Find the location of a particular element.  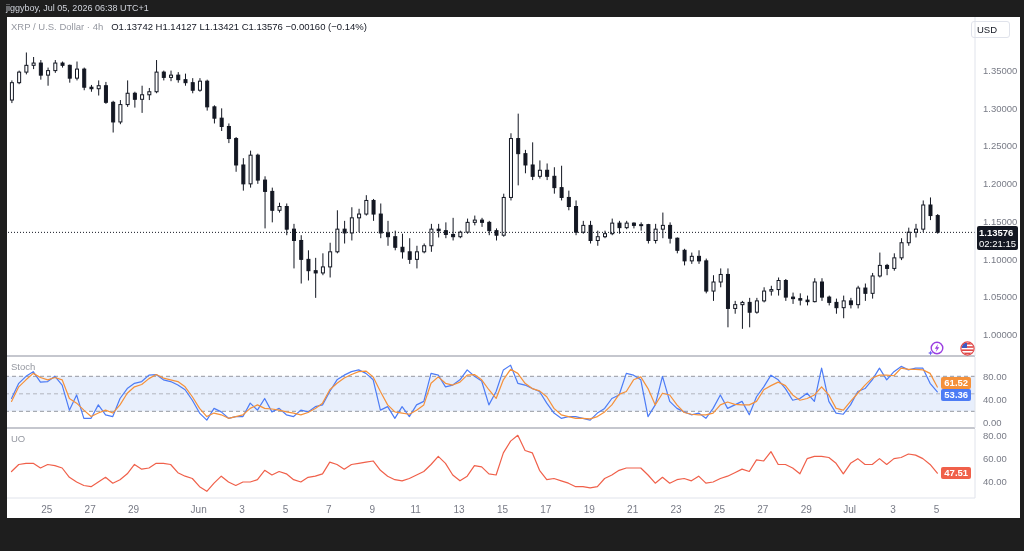

y-tick-label: 1.25000 is located at coordinates (1000, 146).